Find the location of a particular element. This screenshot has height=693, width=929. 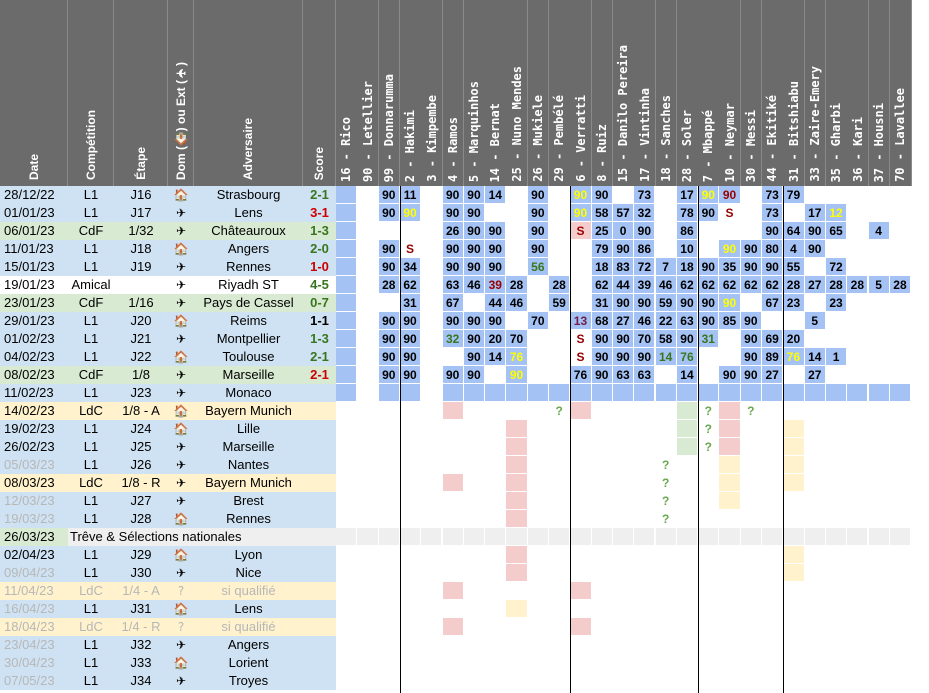

grid-cell: 25 is located at coordinates (602, 231).